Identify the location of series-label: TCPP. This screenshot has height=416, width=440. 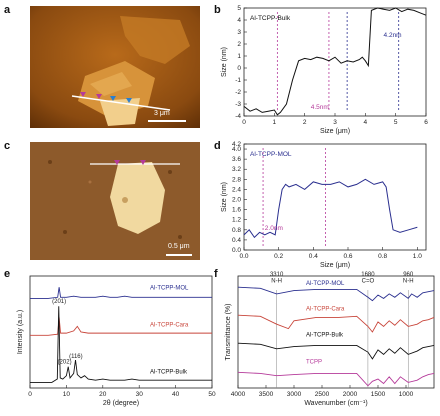
(314, 362).